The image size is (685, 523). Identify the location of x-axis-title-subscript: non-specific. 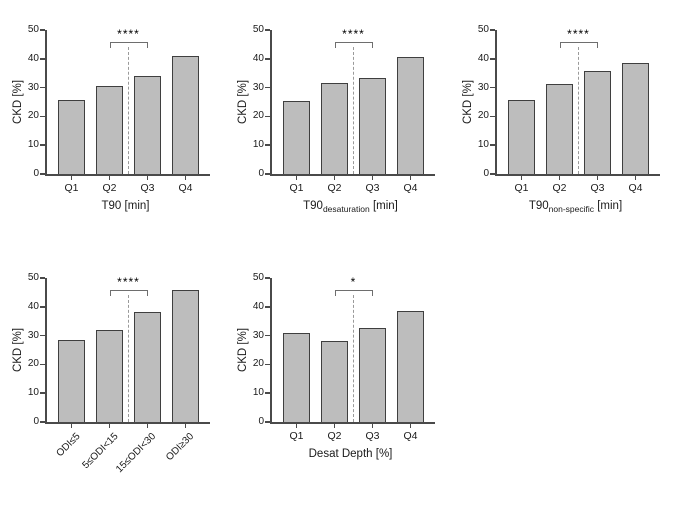
(571, 209).